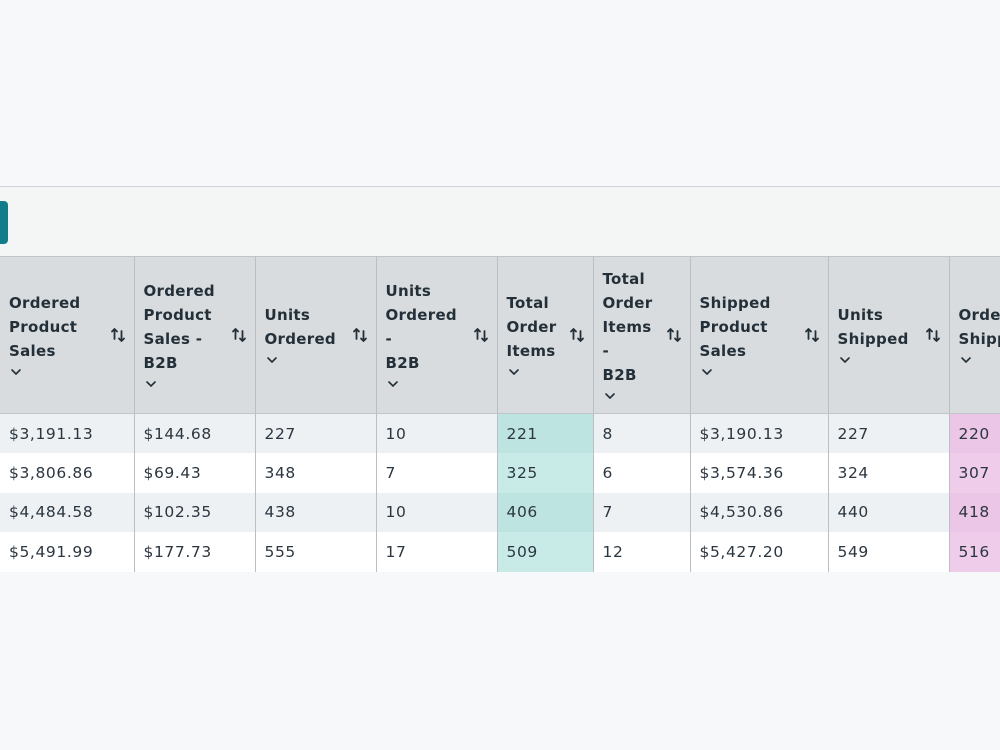 This screenshot has height=750, width=1000. Describe the element at coordinates (545, 473) in the screenshot. I see `table-cell: 325` at that location.